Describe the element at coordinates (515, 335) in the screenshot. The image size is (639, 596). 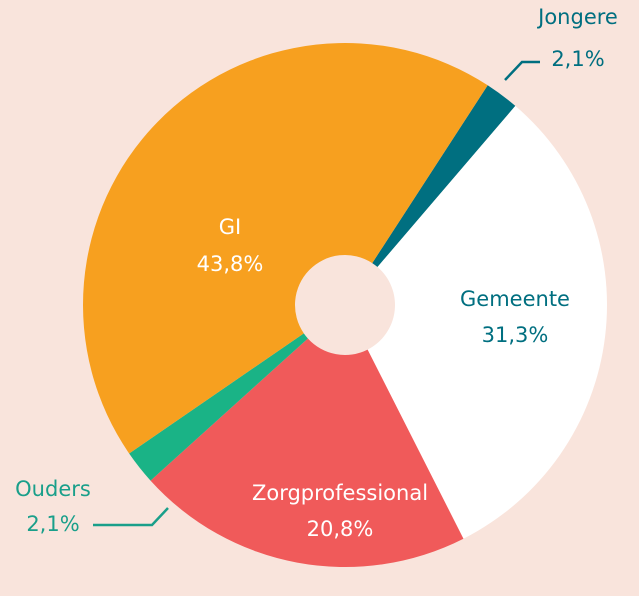
I see `value-label: 31,3%` at that location.